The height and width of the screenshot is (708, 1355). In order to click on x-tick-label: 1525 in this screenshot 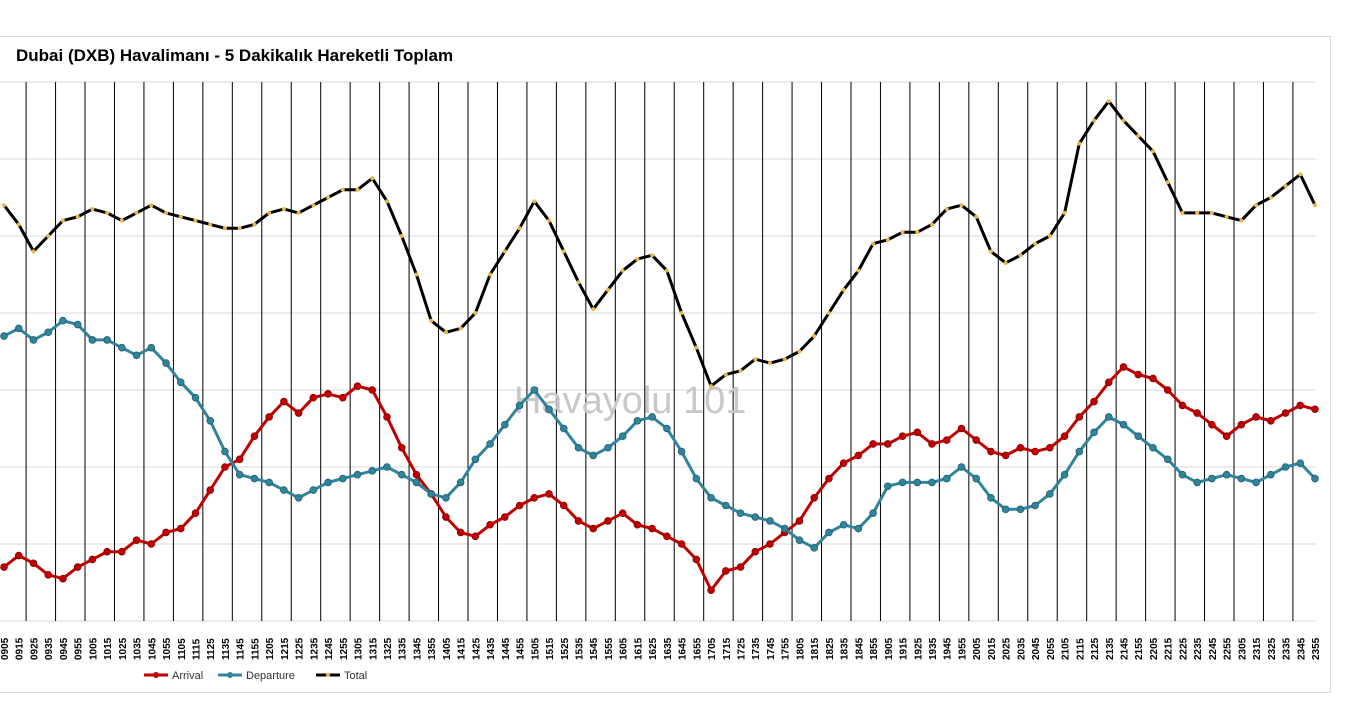, I will do `click(565, 648)`.